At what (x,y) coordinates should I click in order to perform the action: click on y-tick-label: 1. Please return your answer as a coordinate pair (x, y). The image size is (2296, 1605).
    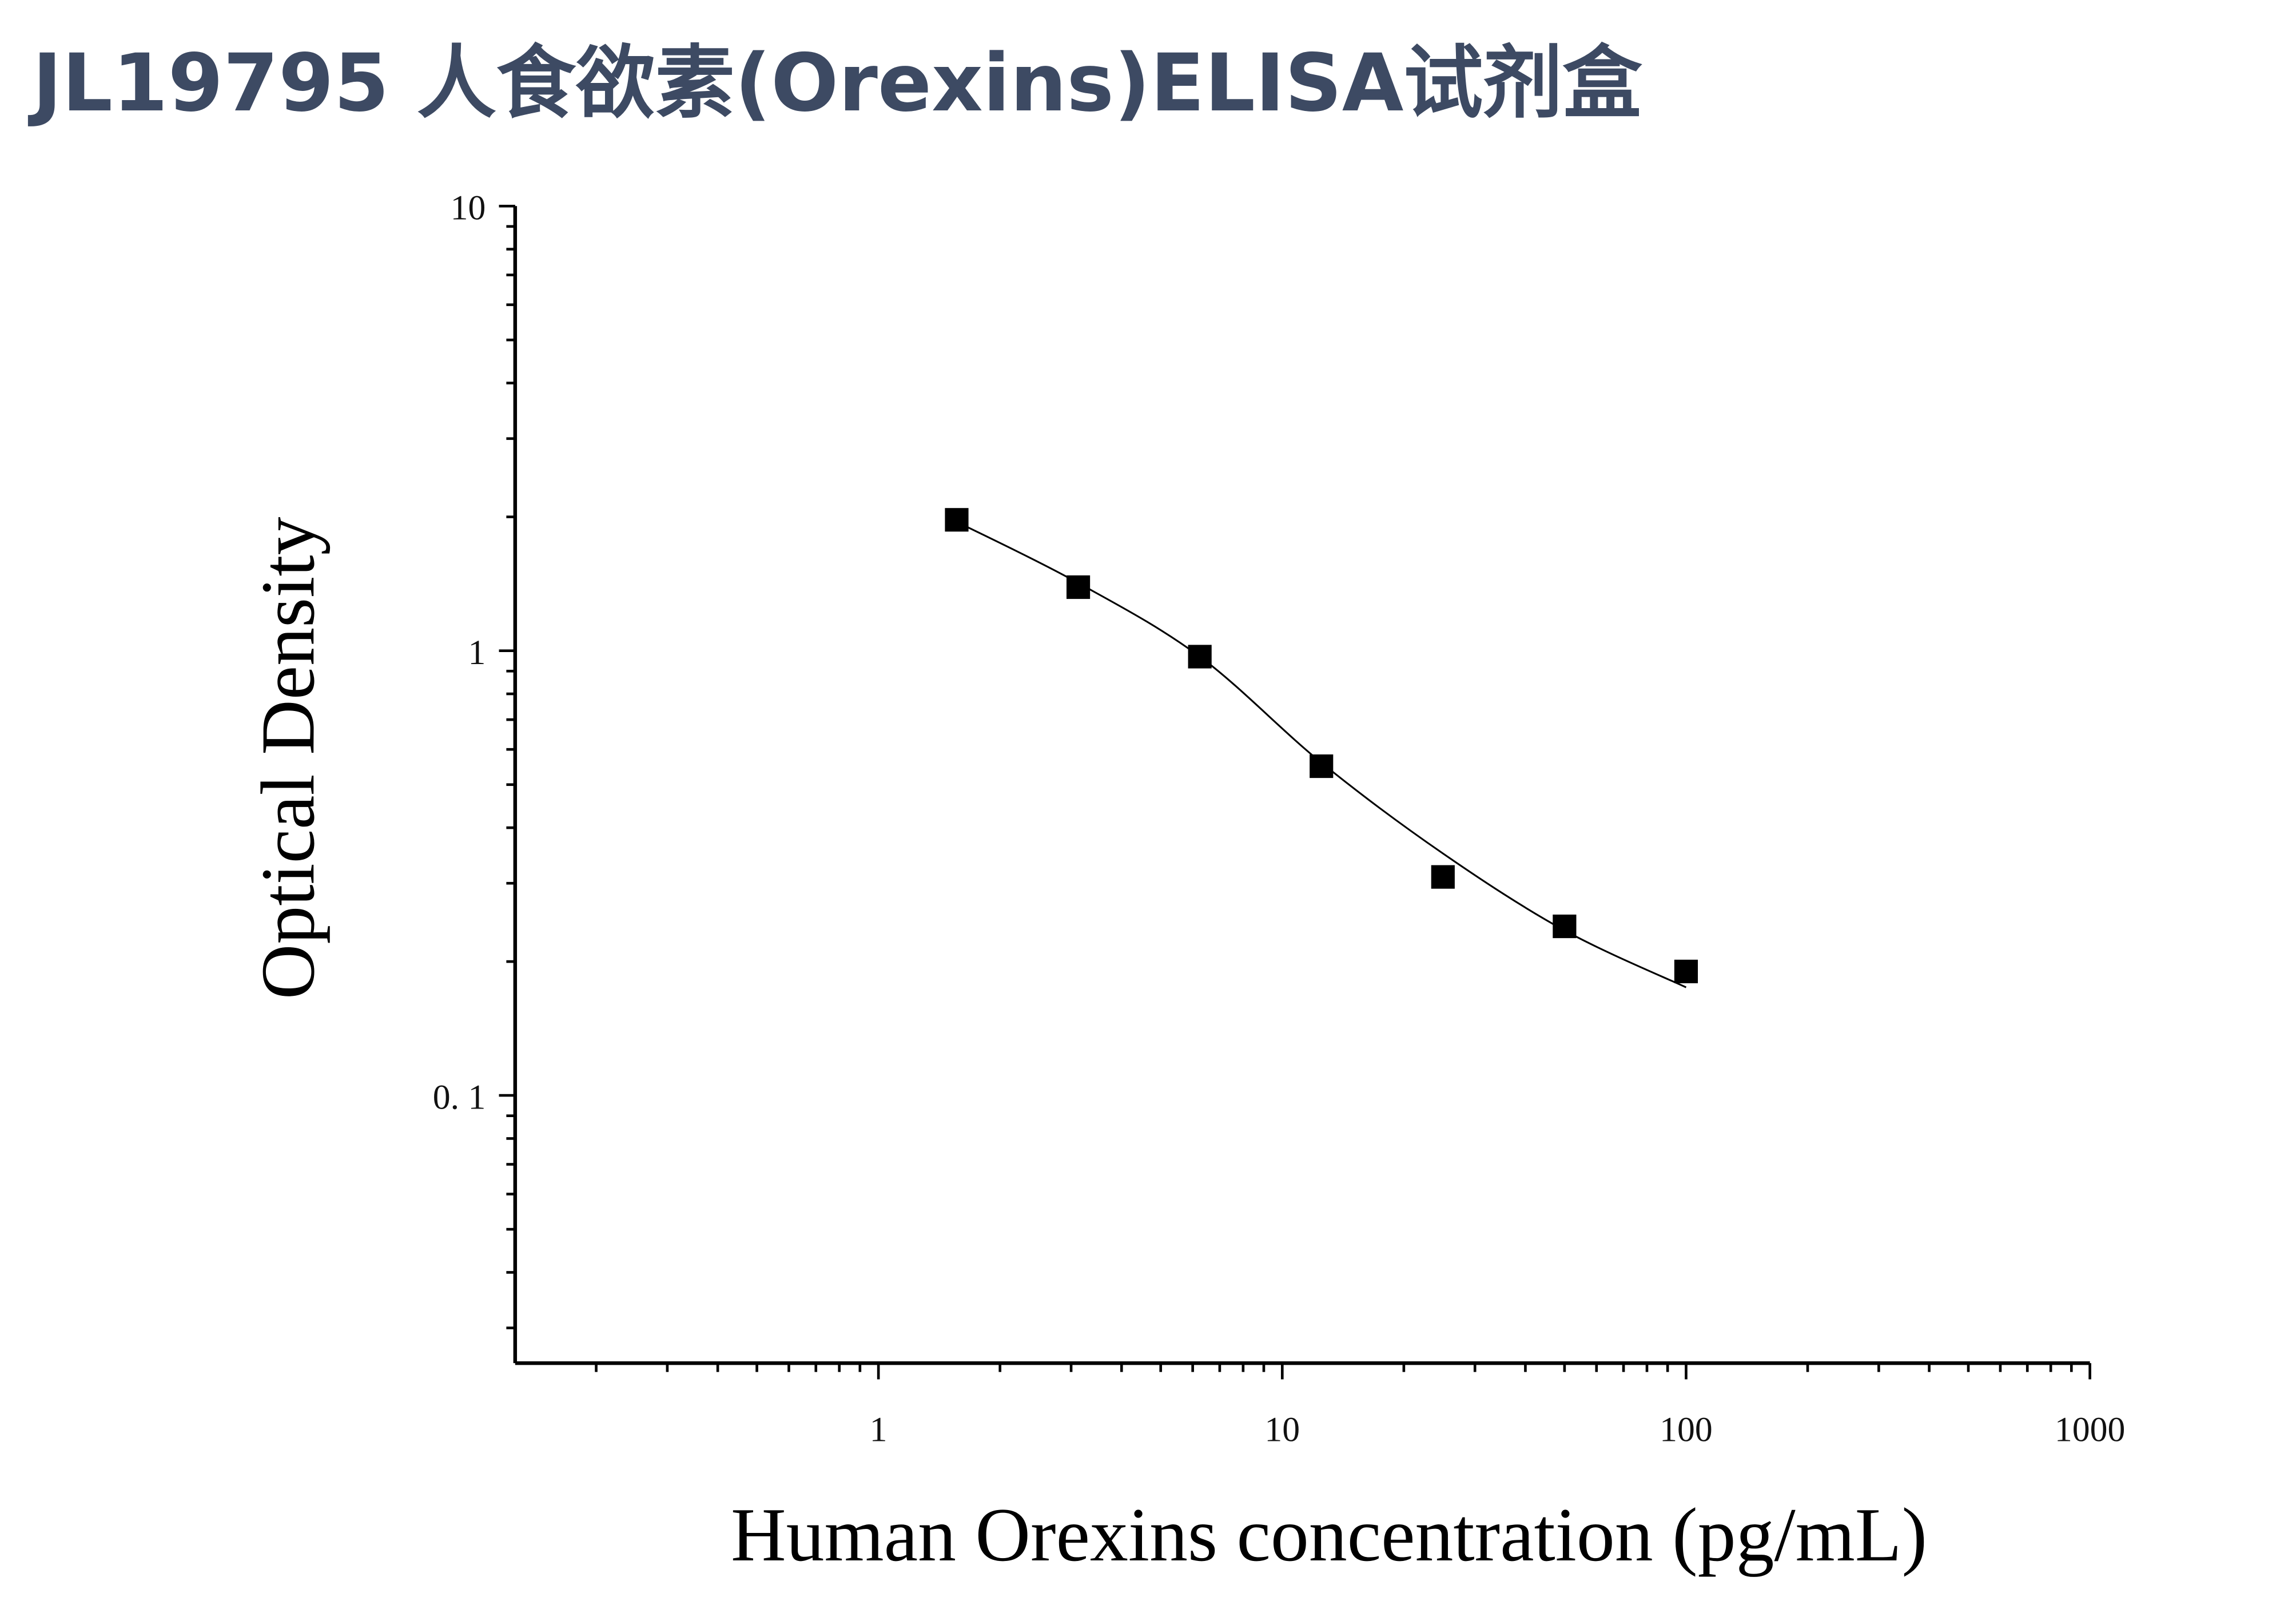
    Looking at the image, I should click on (477, 652).